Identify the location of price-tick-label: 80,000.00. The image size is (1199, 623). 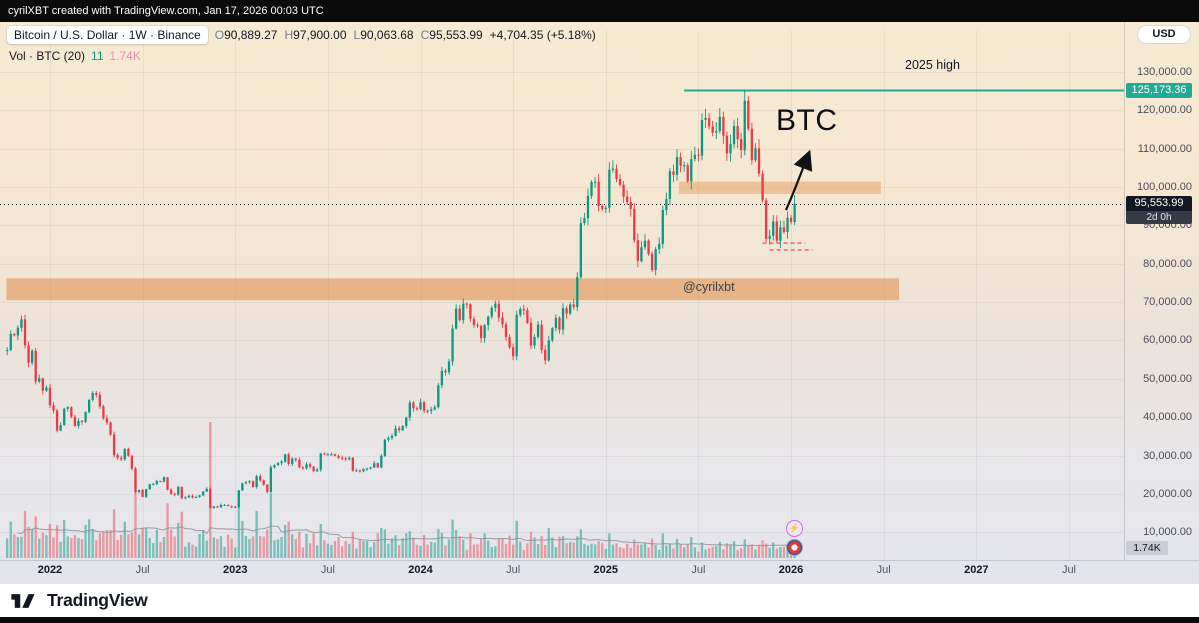
(1167, 263).